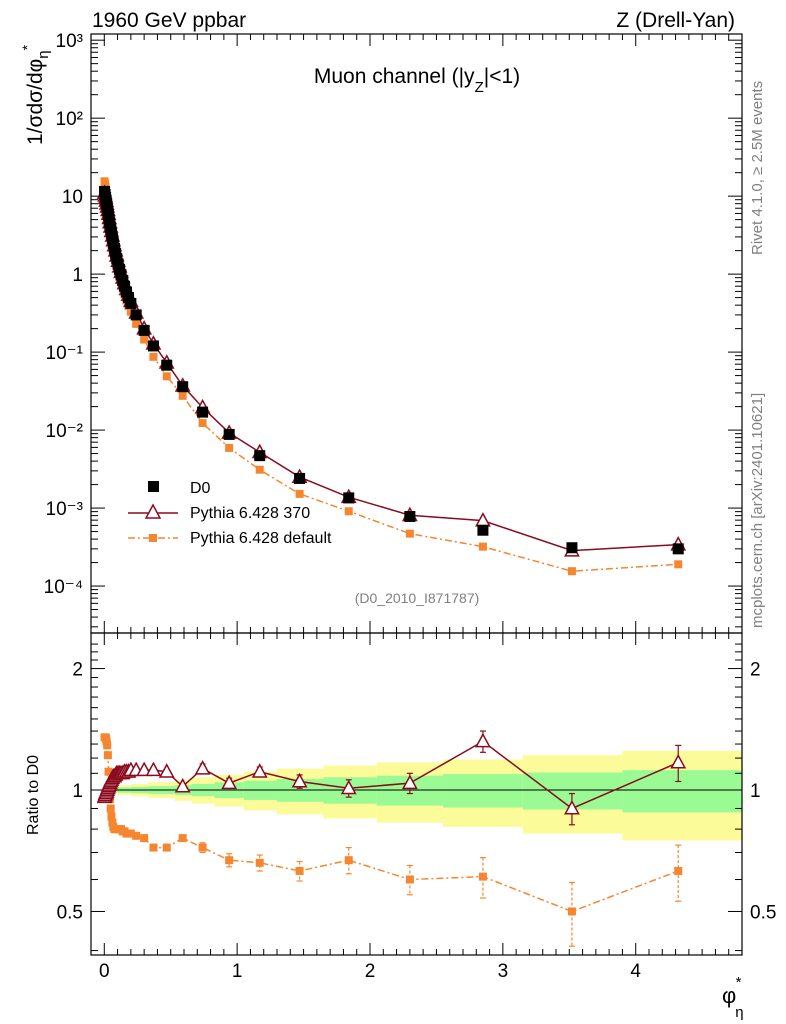 The height and width of the screenshot is (1024, 786). I want to click on legend-pythia370-marker, so click(153, 511).